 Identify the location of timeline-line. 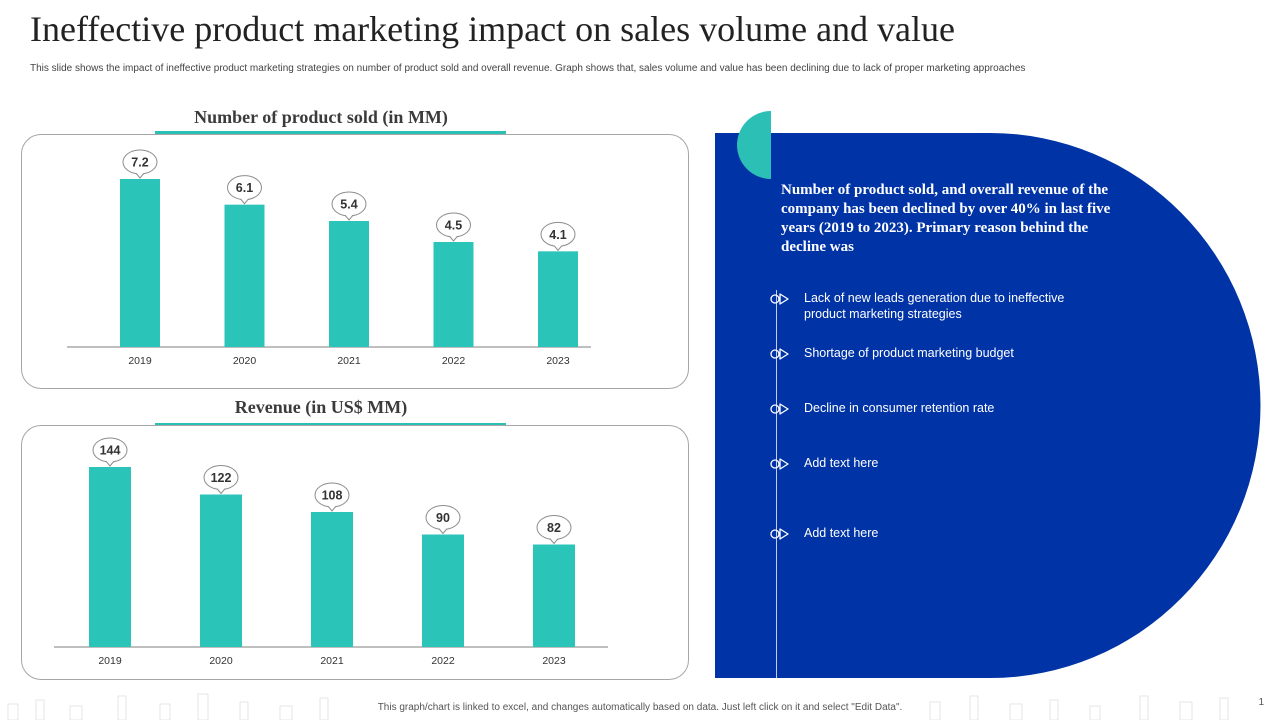
(776, 484).